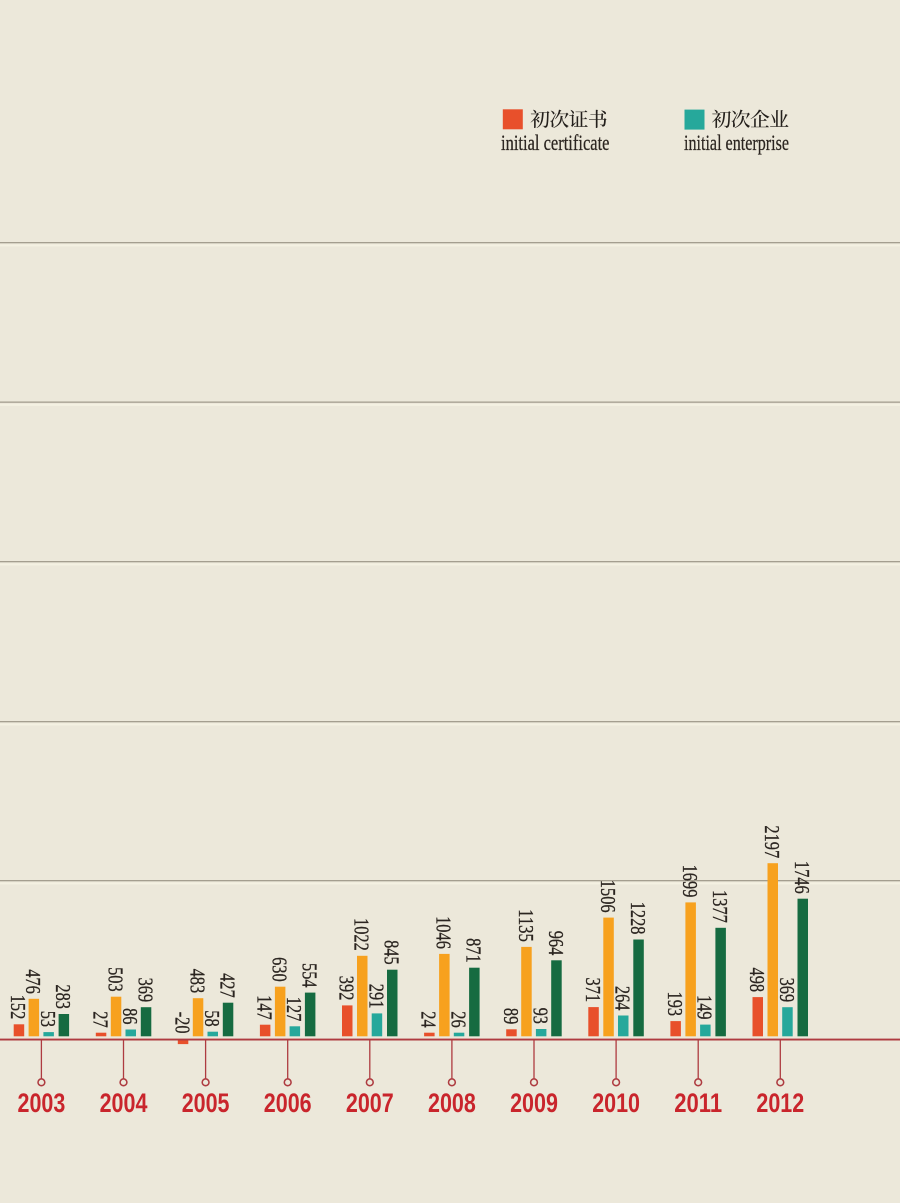 The height and width of the screenshot is (1203, 900). What do you see at coordinates (182, 1023) in the screenshot?
I see `svg-text: -20` at bounding box center [182, 1023].